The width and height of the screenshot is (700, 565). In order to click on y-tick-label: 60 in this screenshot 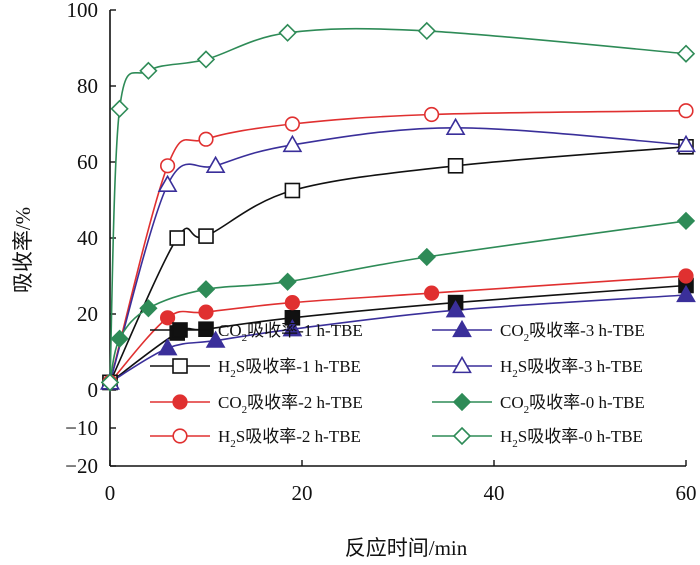, I will do `click(87, 162)`.